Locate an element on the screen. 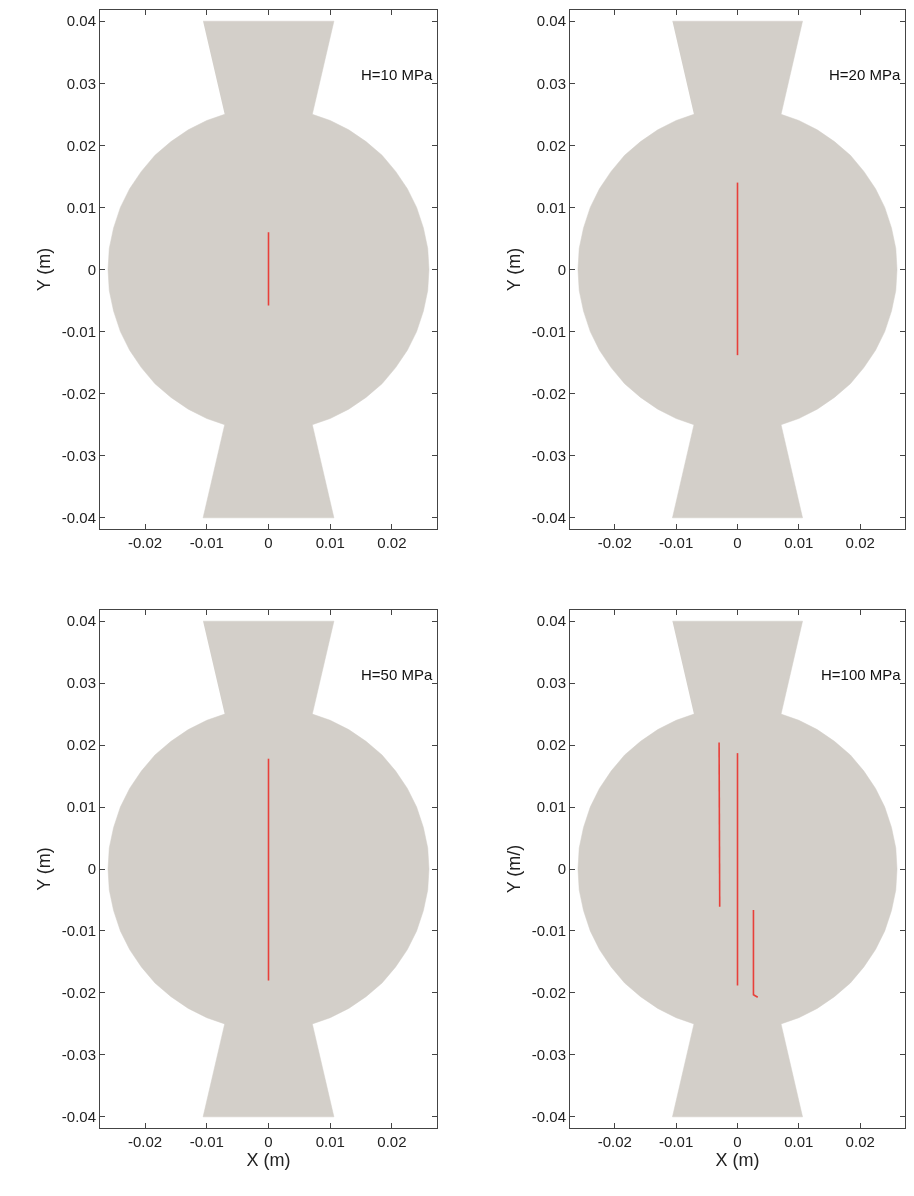 This screenshot has width=914, height=1196. annotation: H=100 MPa is located at coordinates (861, 674).